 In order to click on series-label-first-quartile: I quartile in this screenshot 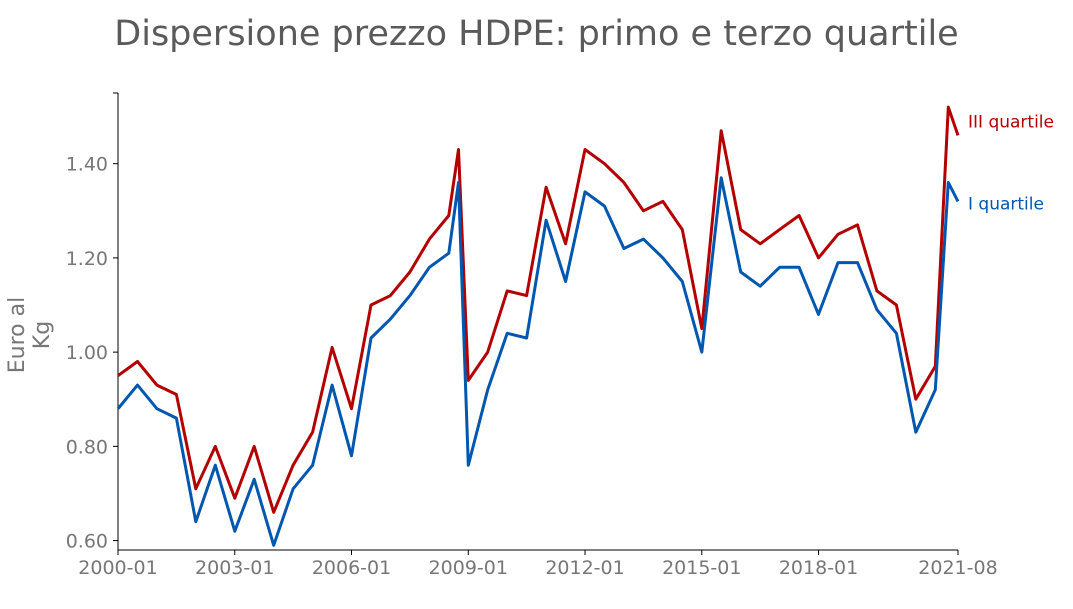, I will do `click(1006, 204)`.